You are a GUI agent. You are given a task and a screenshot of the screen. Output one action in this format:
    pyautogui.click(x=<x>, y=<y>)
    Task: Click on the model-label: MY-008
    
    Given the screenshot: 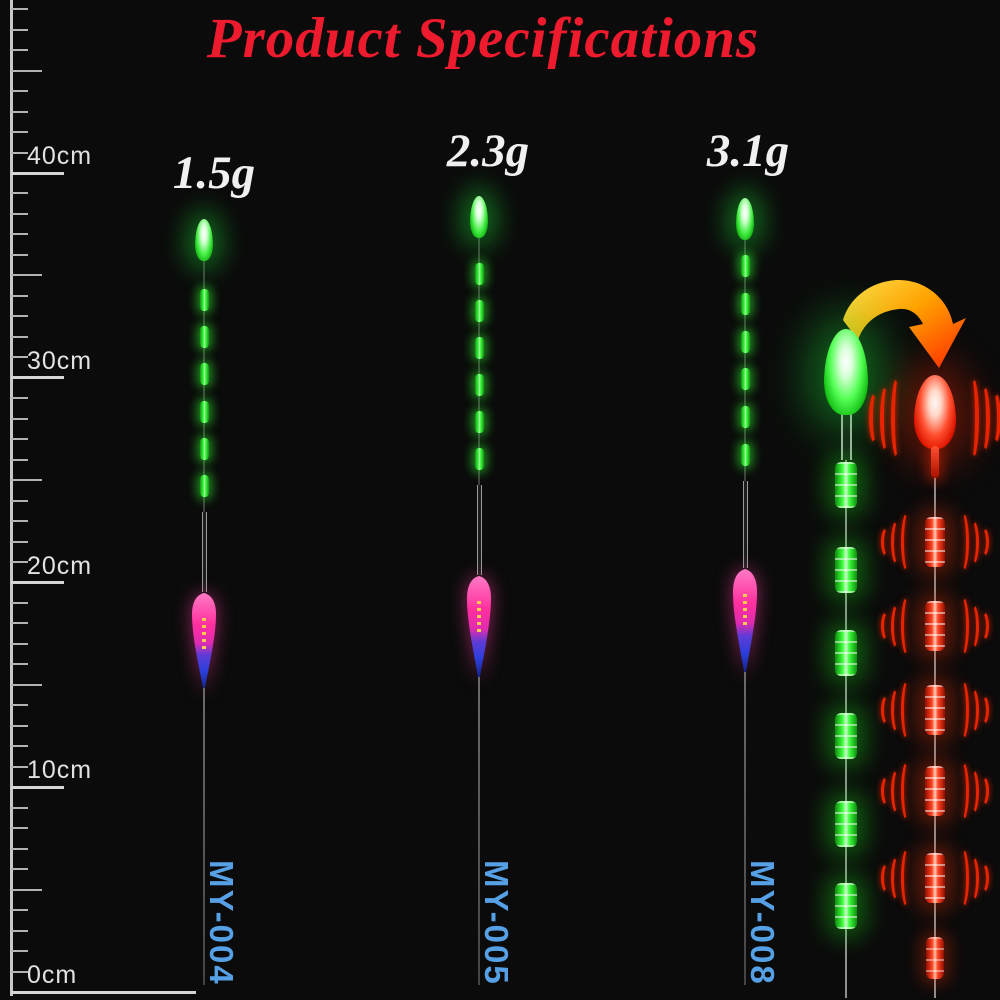 What is the action you would take?
    pyautogui.click(x=762, y=923)
    